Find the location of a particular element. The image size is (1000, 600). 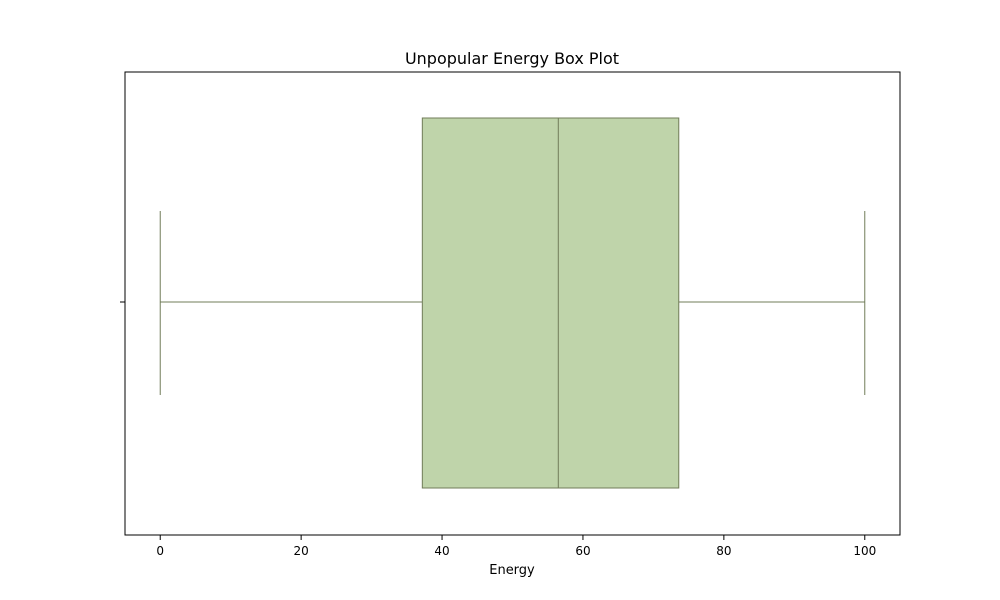

x-tick-label: 0 is located at coordinates (160, 551).